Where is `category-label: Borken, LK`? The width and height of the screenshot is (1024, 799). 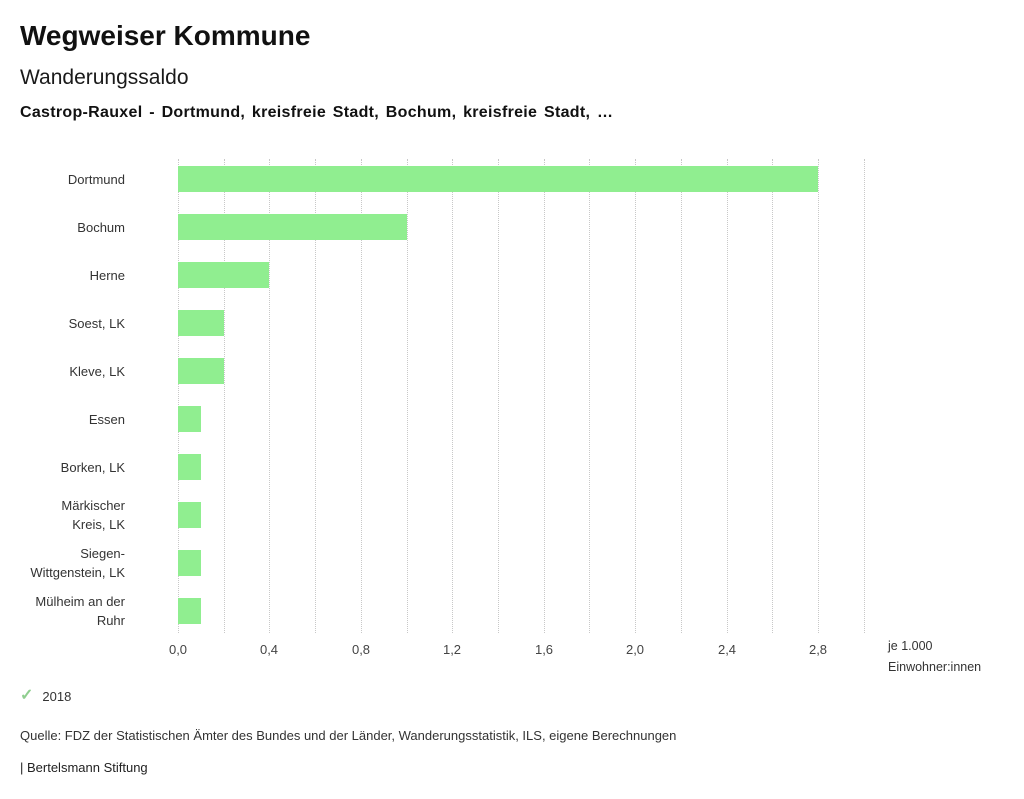
category-label: Borken, LK is located at coordinates (92, 467).